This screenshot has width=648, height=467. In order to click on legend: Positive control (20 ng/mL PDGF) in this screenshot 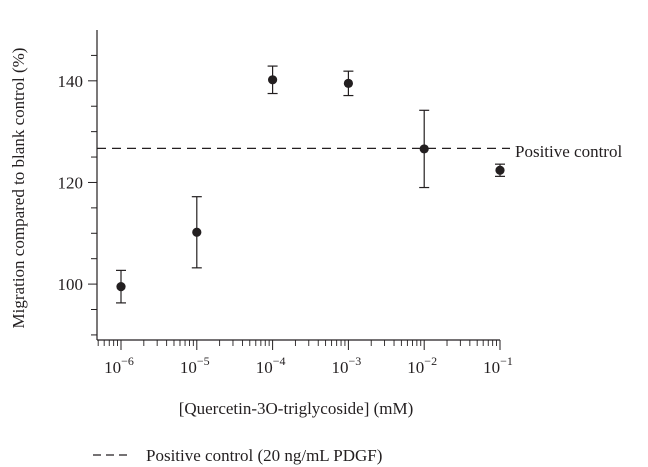, I will do `click(237, 455)`.